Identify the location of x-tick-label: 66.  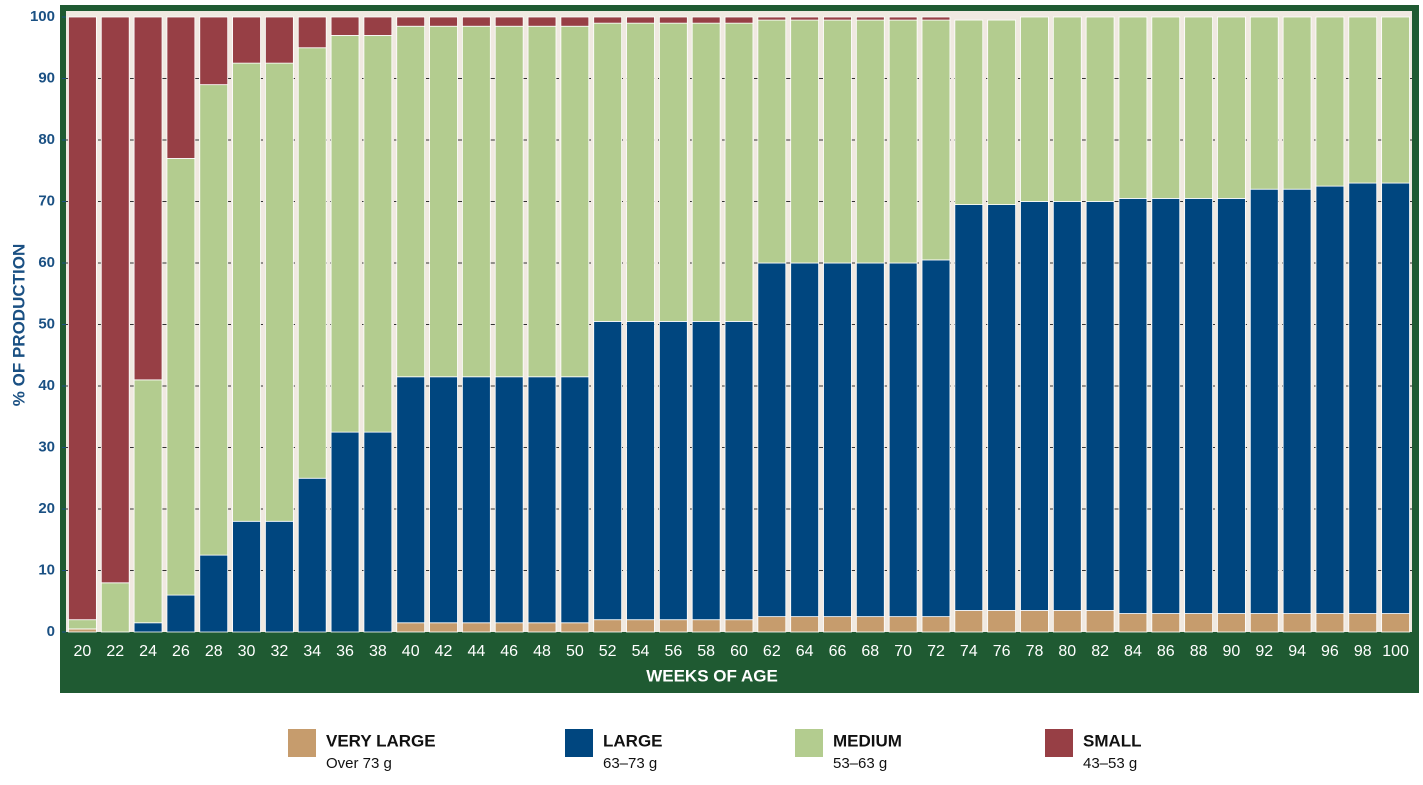
(838, 651).